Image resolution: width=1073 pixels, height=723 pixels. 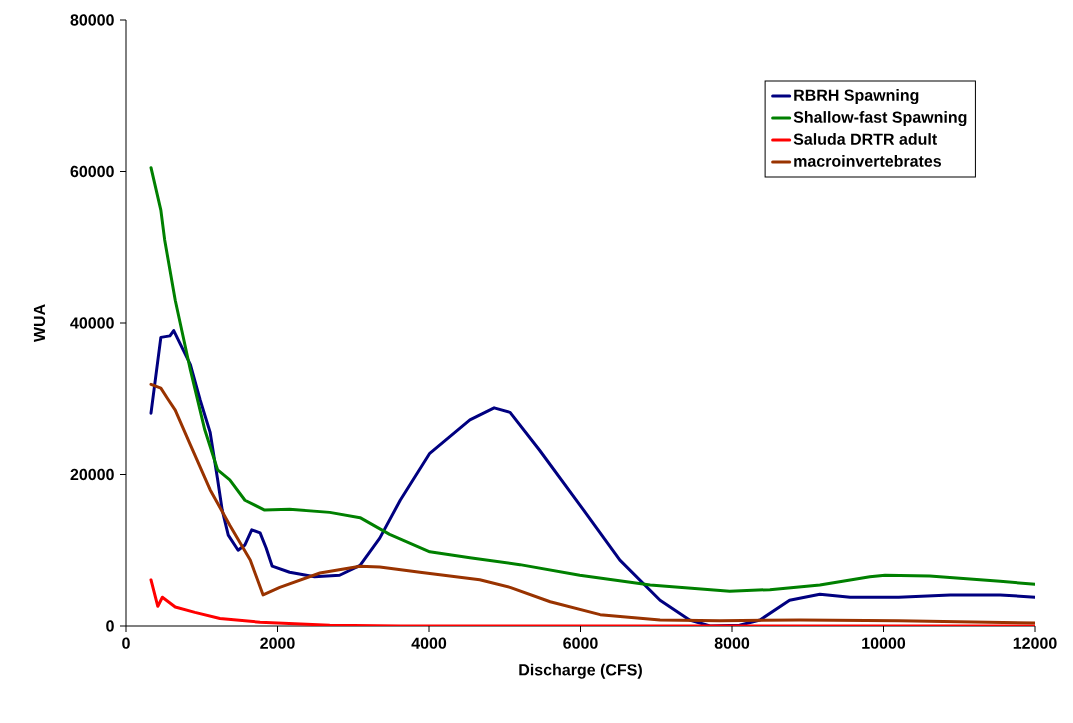 What do you see at coordinates (110, 626) in the screenshot?
I see `y-tick-label: 0` at bounding box center [110, 626].